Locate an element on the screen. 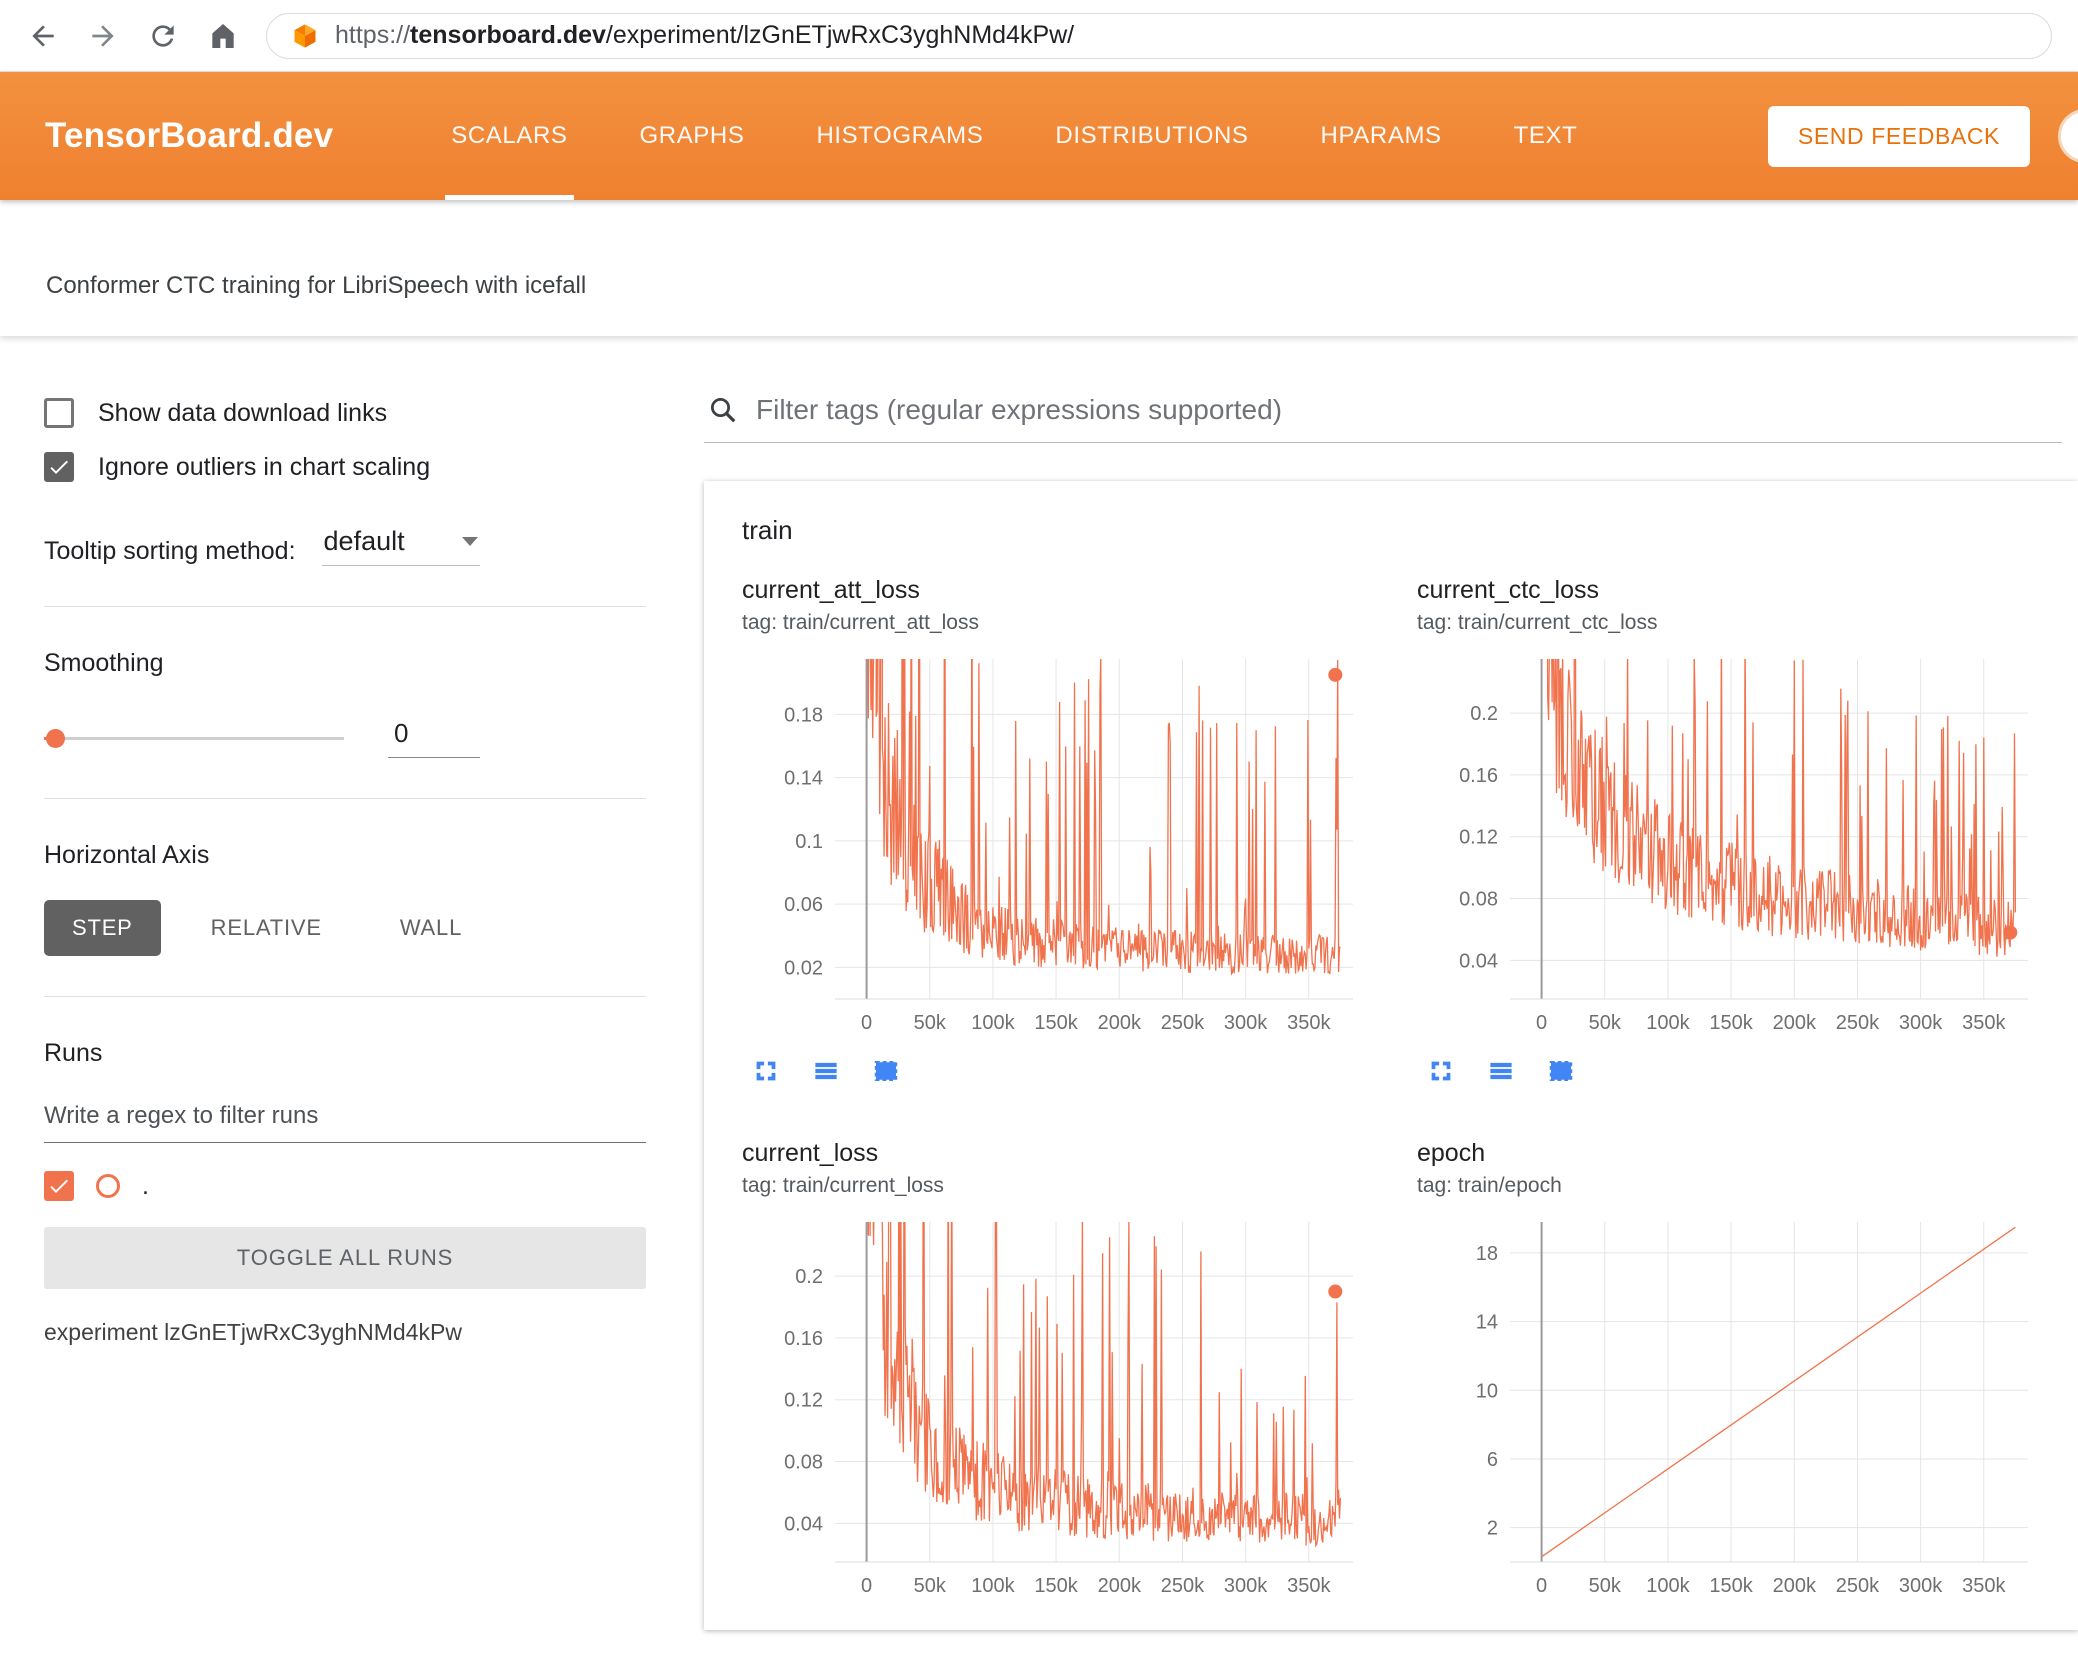 This screenshot has height=1666, width=2078. y-tick-label: 0.04 is located at coordinates (803, 1524).